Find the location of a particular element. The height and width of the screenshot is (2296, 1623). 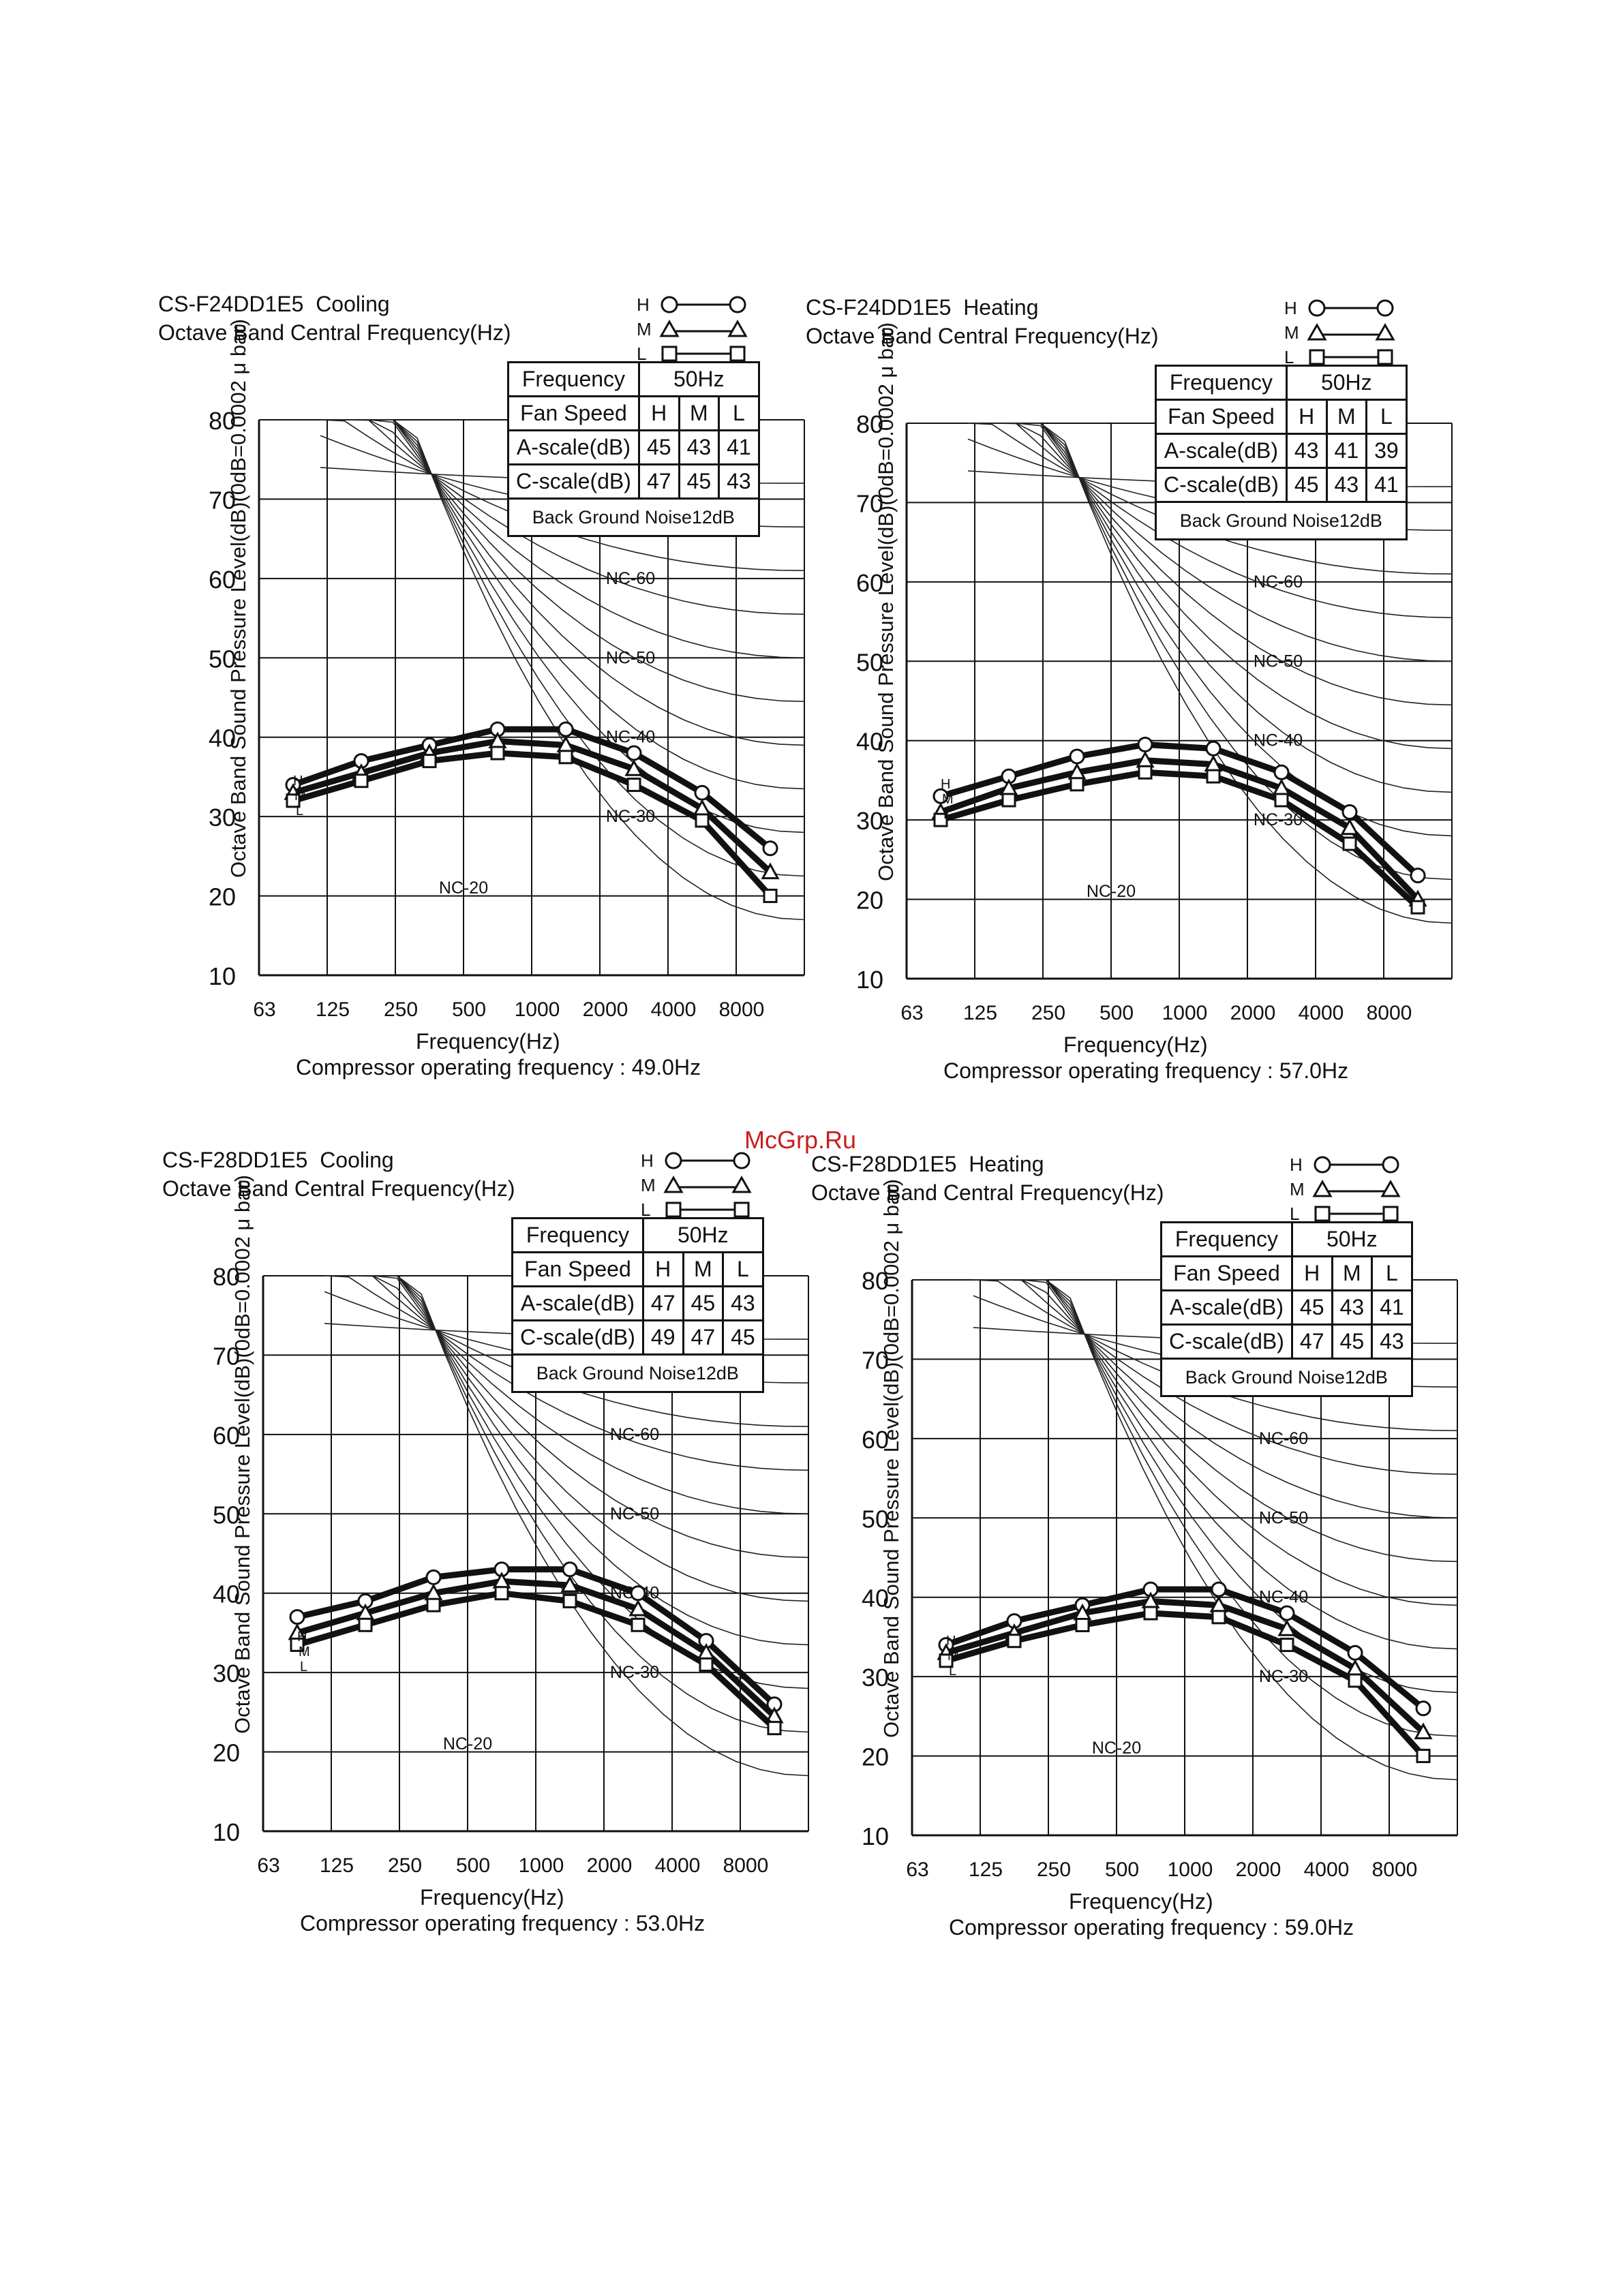

spec-c-scale-h: 45 is located at coordinates (1306, 485).